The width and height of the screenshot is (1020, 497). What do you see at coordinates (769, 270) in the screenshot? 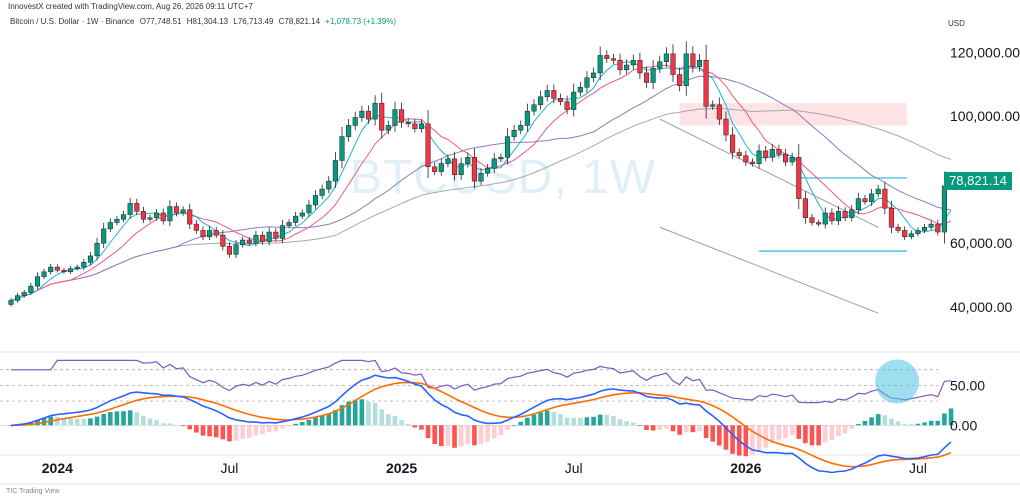
I see `trendline-lower` at bounding box center [769, 270].